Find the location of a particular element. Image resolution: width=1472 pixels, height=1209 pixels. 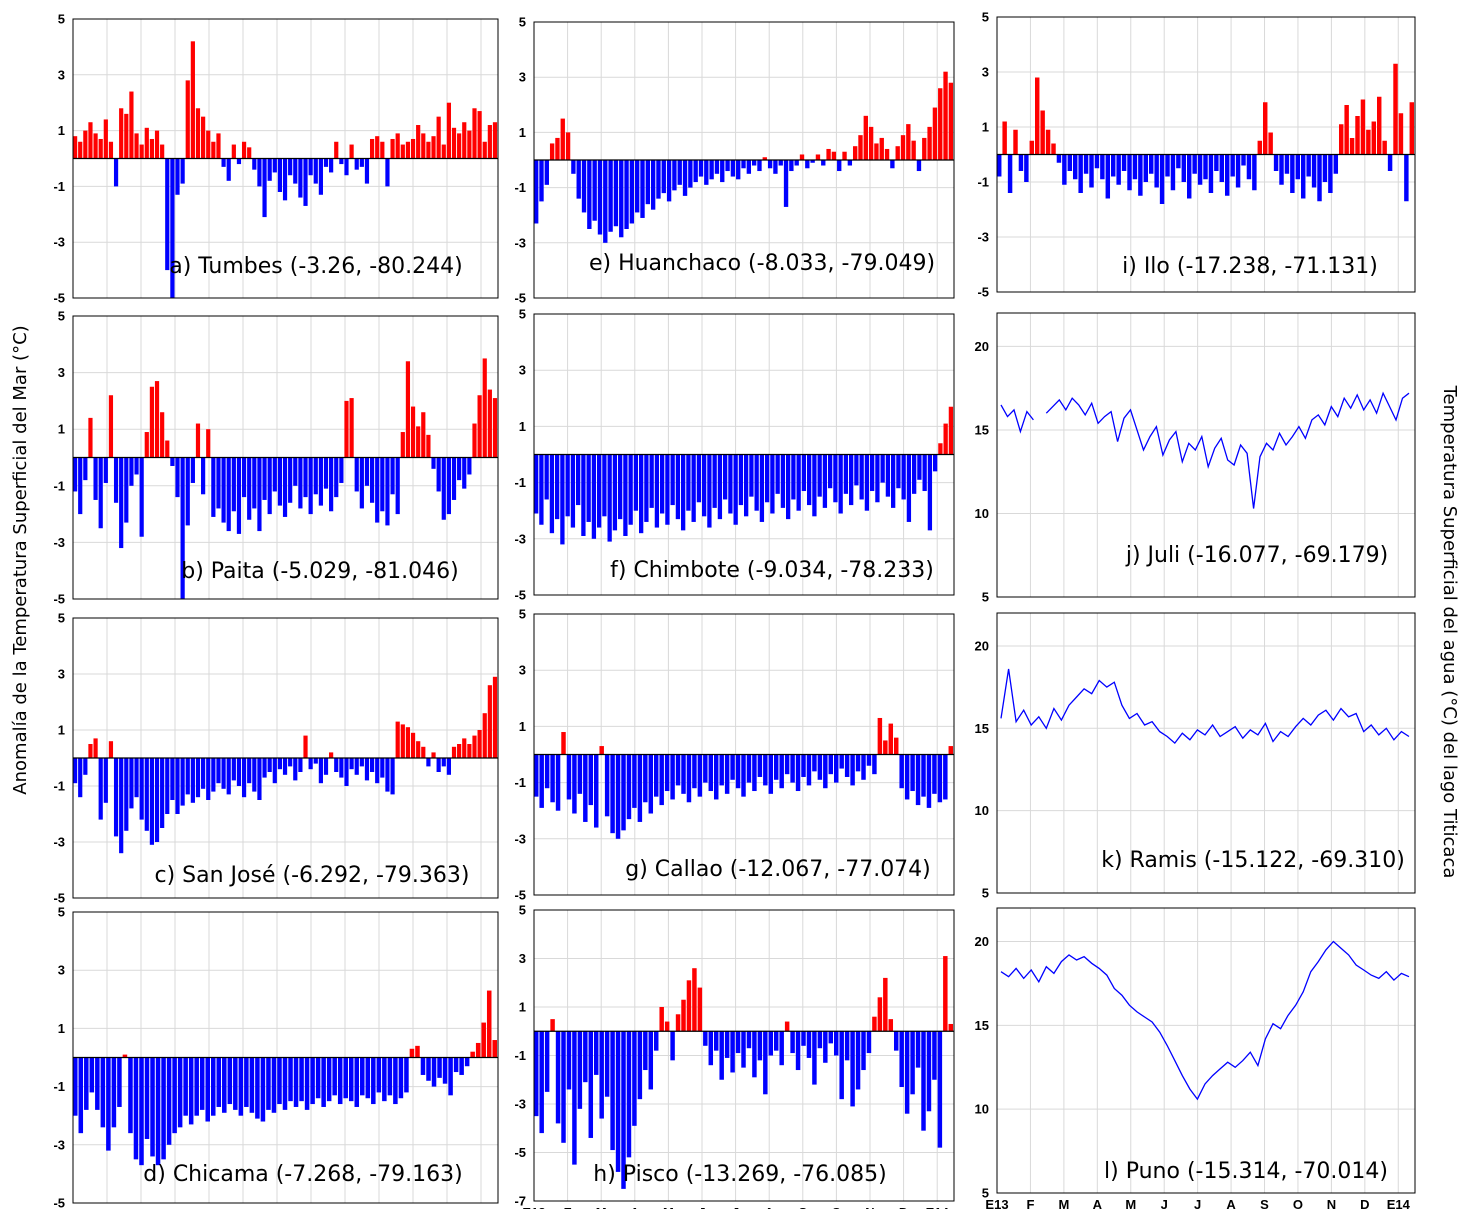

x-tick-label: J is located at coordinates (276, 1208).